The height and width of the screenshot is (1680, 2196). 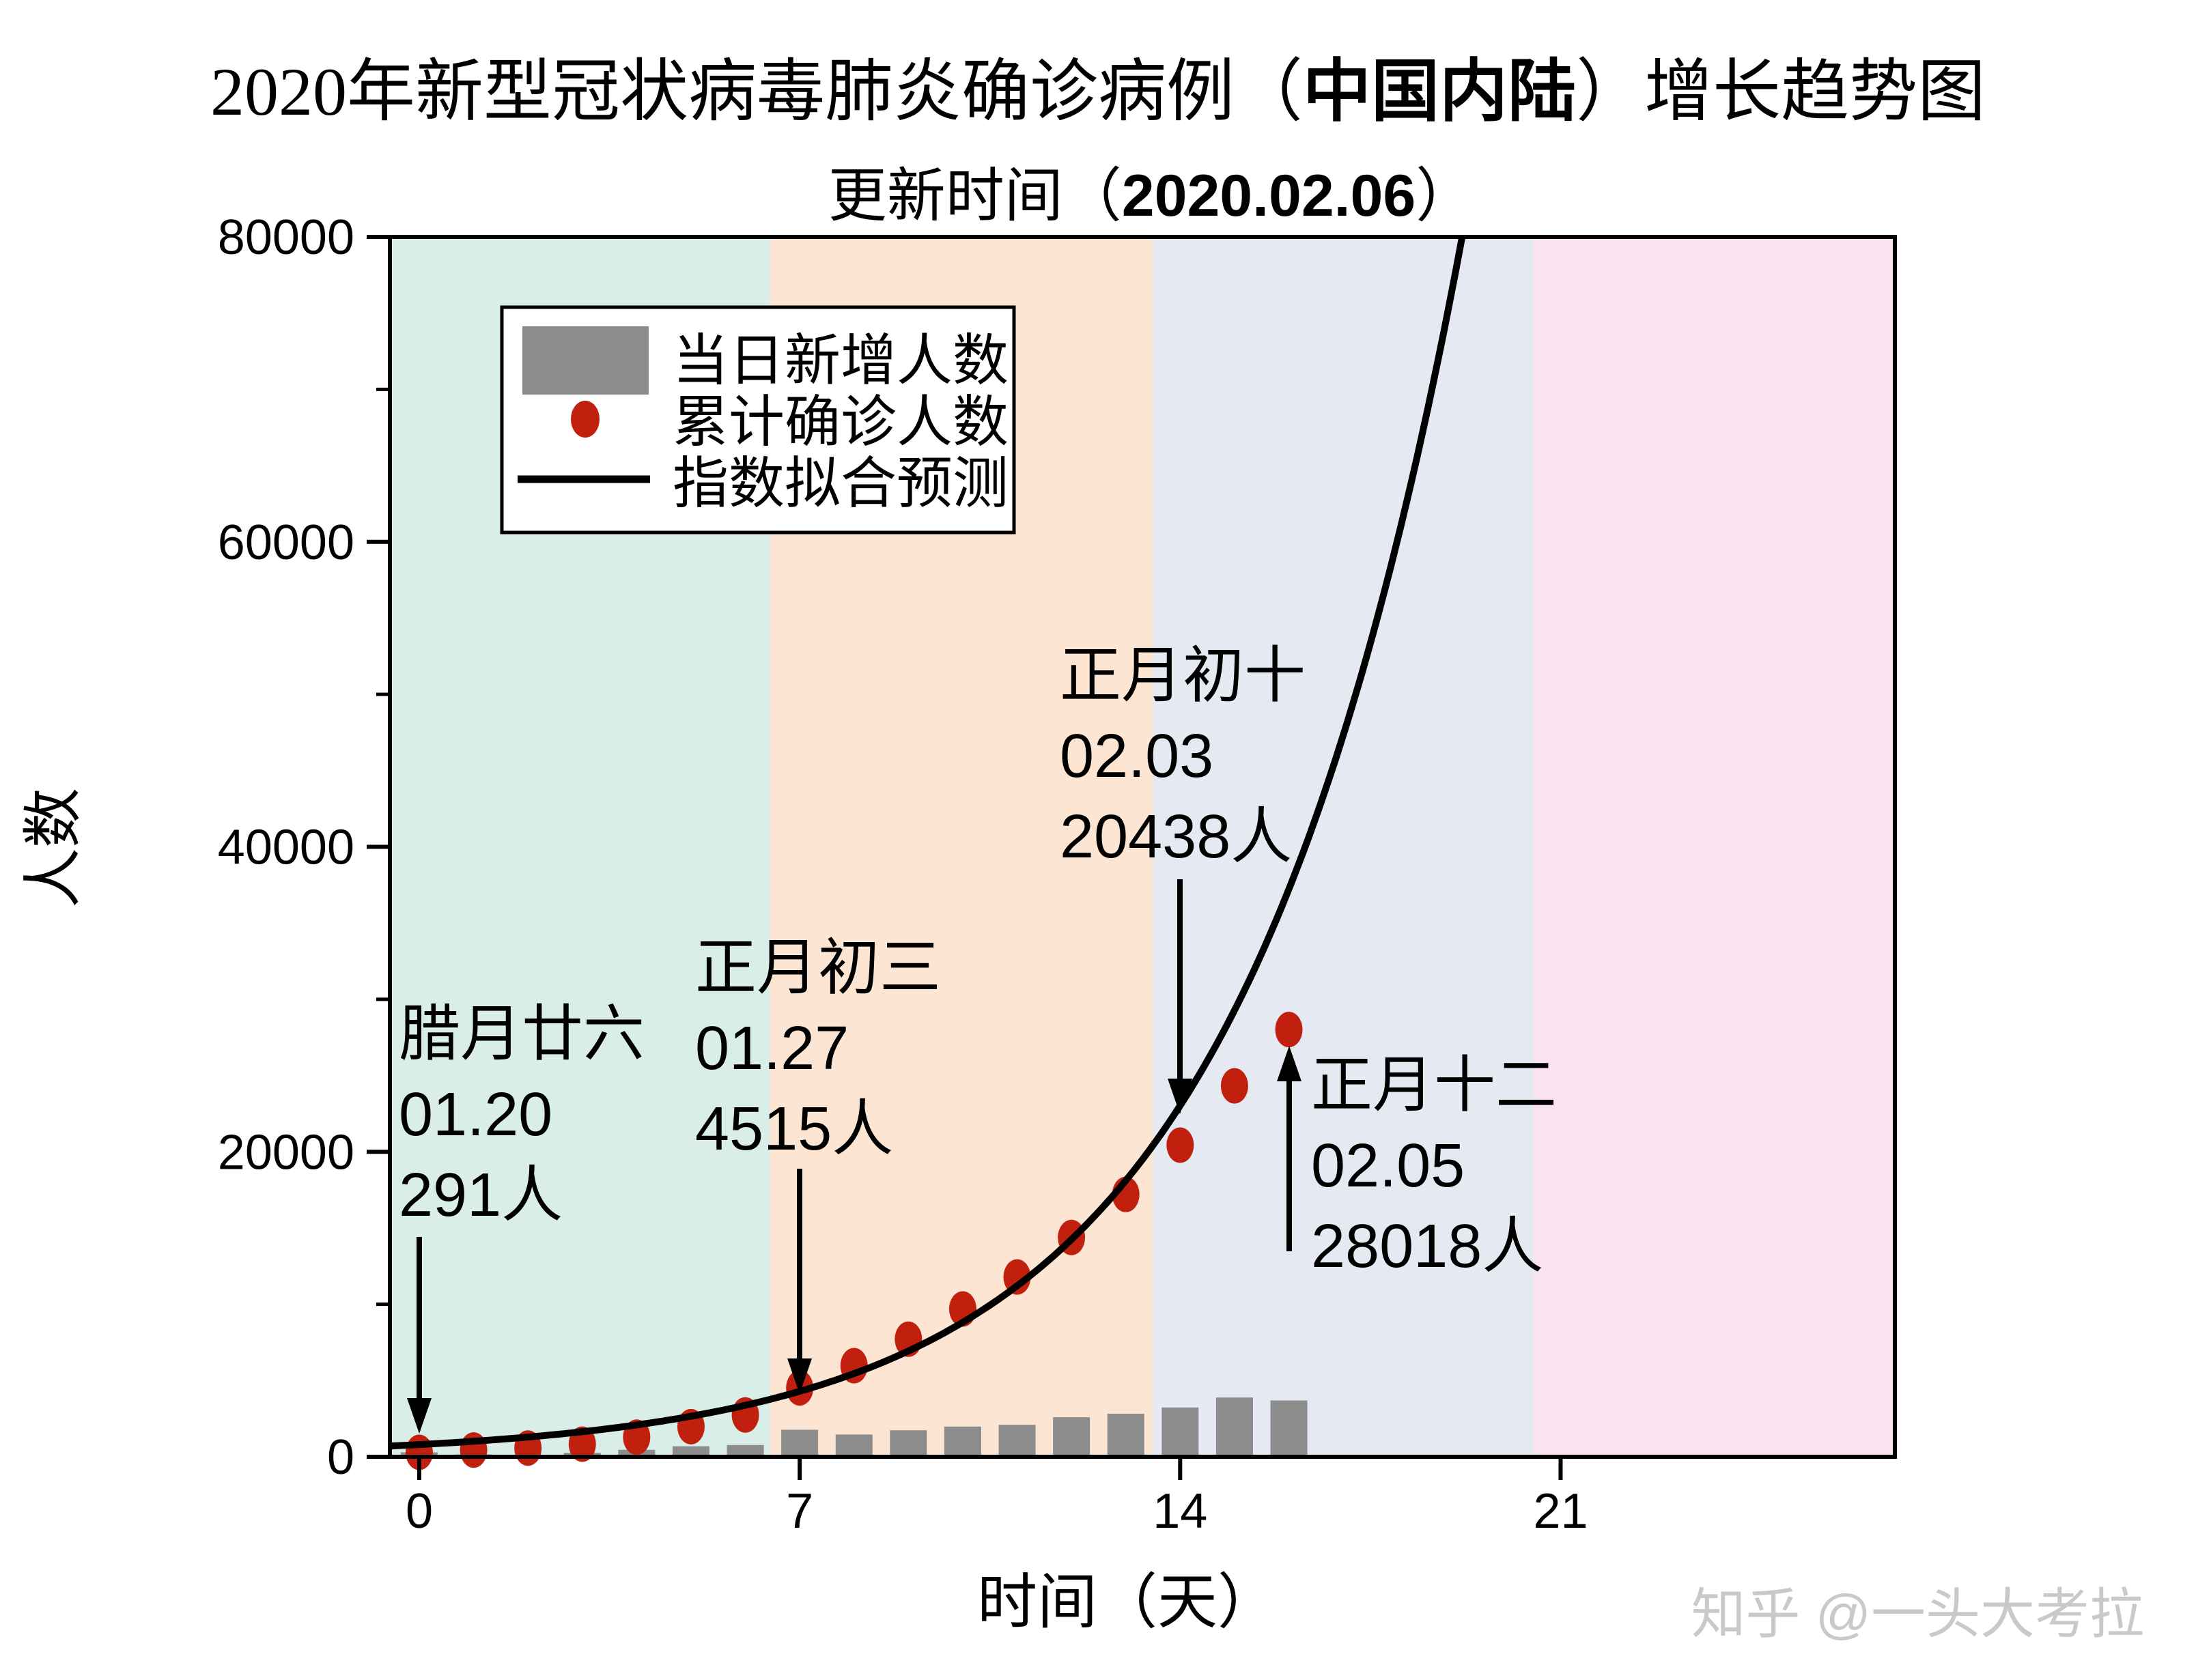 I want to click on legend-label-cumulative: 累计确诊人数, so click(x=841, y=422).